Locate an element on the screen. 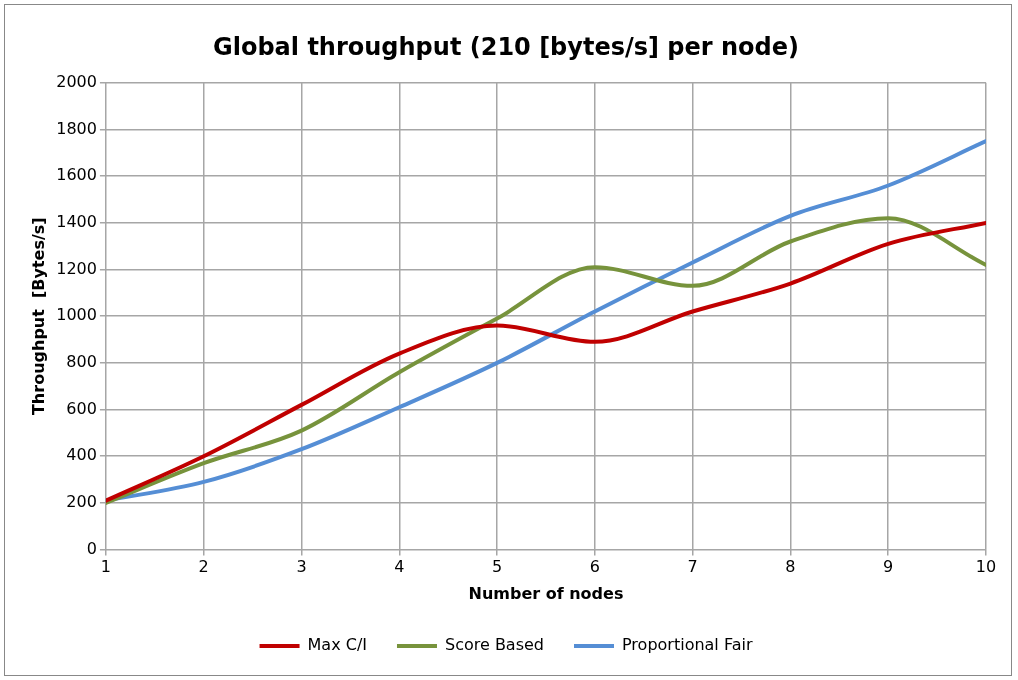 The image size is (1018, 680). x-tick-label: 1 is located at coordinates (106, 567).